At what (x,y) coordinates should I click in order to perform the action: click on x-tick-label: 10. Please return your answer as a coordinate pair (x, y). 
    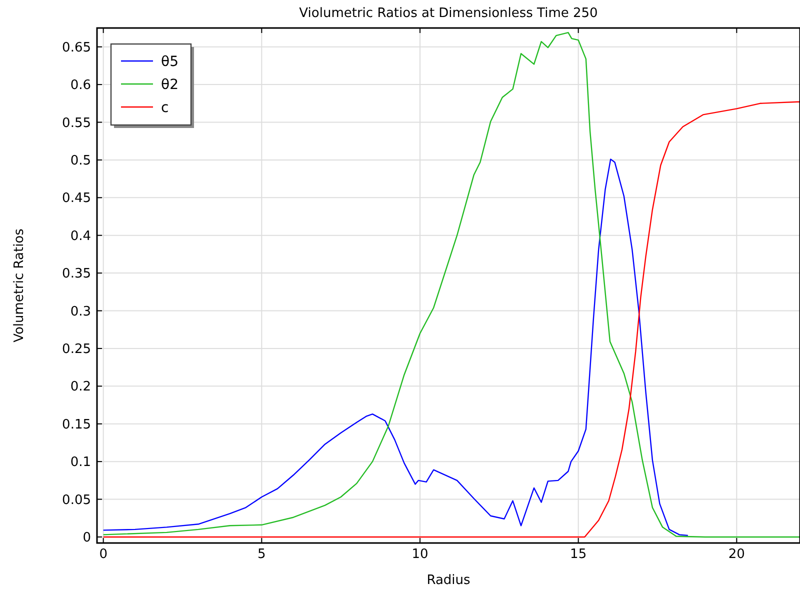
    Looking at the image, I should click on (420, 554).